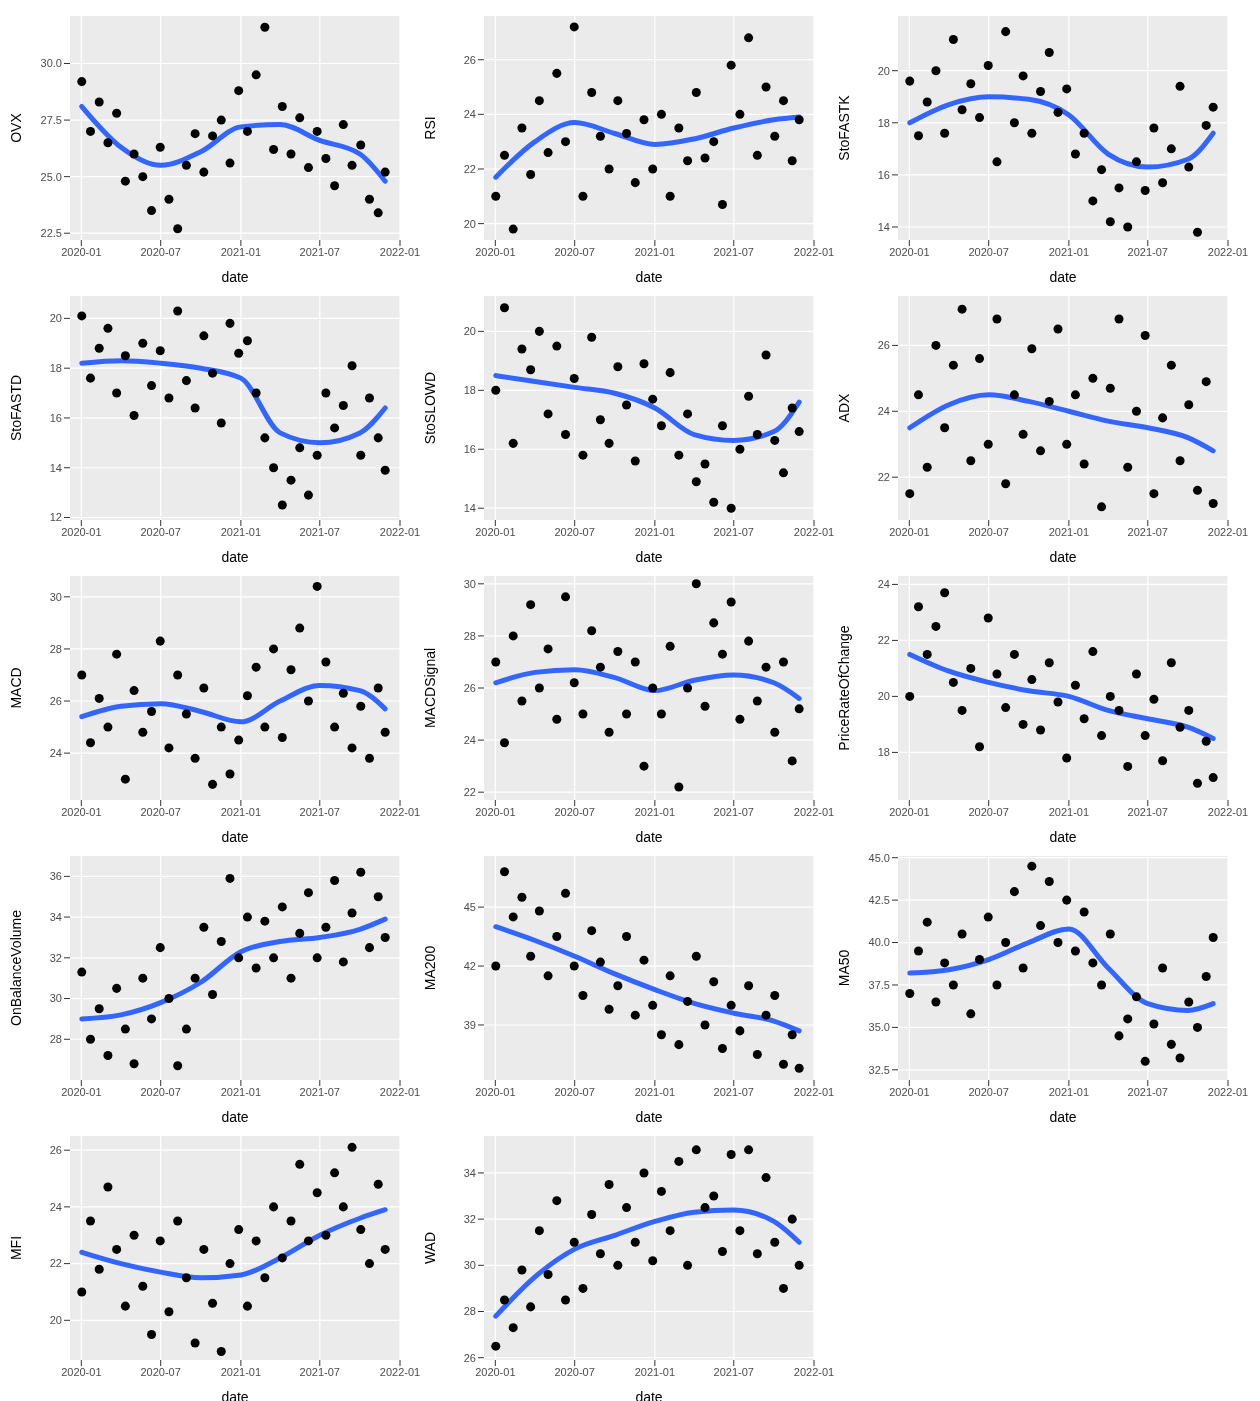 The height and width of the screenshot is (1401, 1260). I want to click on y-tick-label: 16, so click(883, 174).